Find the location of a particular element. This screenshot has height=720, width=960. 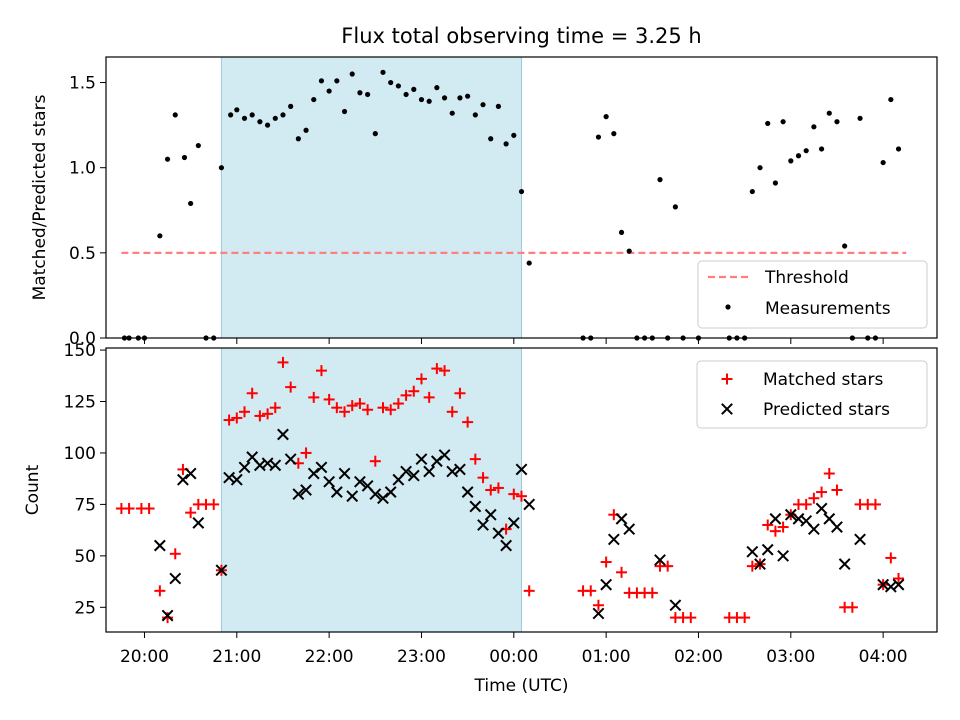

top-y-axis-label: Matched/Predicted stars is located at coordinates (40, 197).